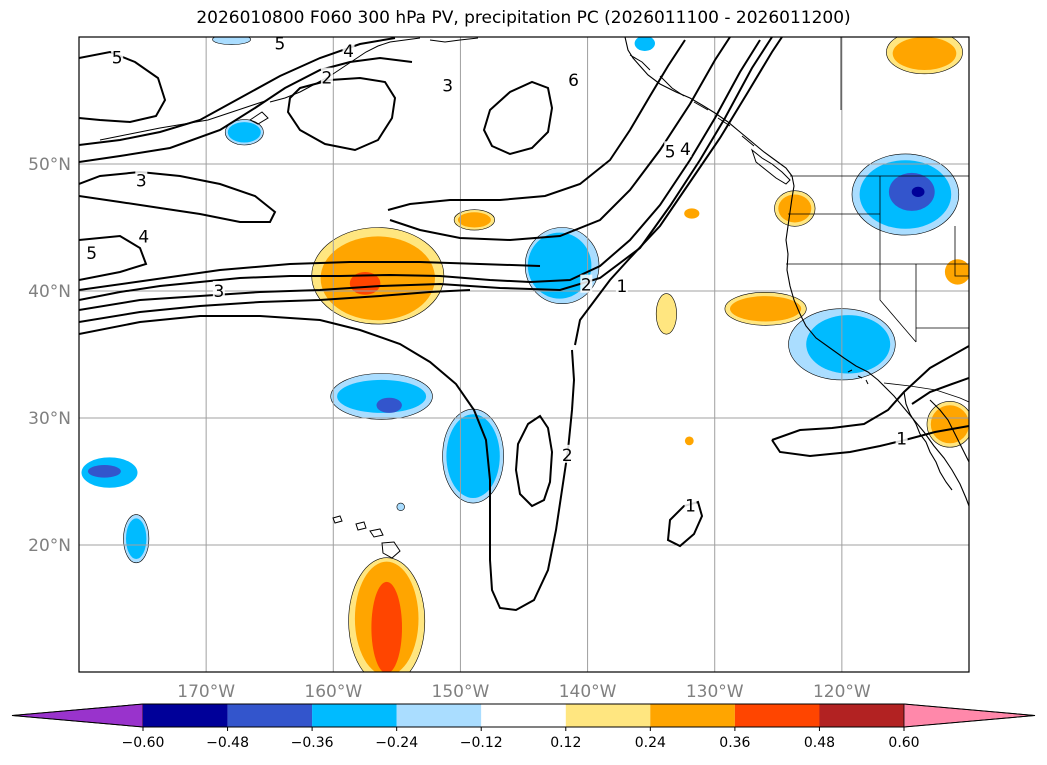  I want to click on longitude-label: 140°W, so click(588, 692).